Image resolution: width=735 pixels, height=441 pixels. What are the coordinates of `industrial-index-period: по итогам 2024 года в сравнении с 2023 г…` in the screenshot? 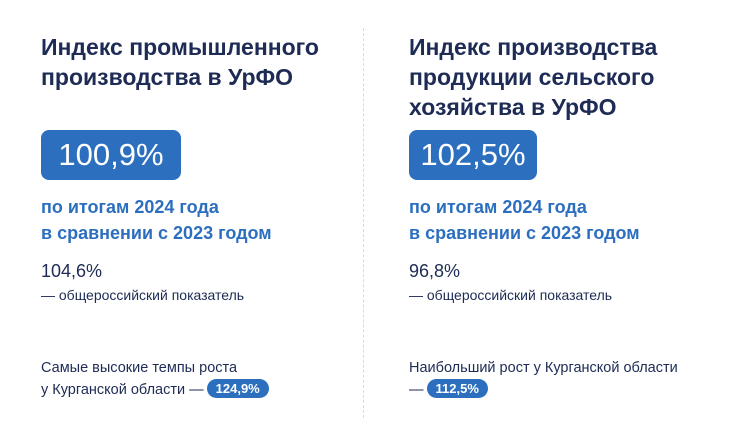 It's located at (156, 220).